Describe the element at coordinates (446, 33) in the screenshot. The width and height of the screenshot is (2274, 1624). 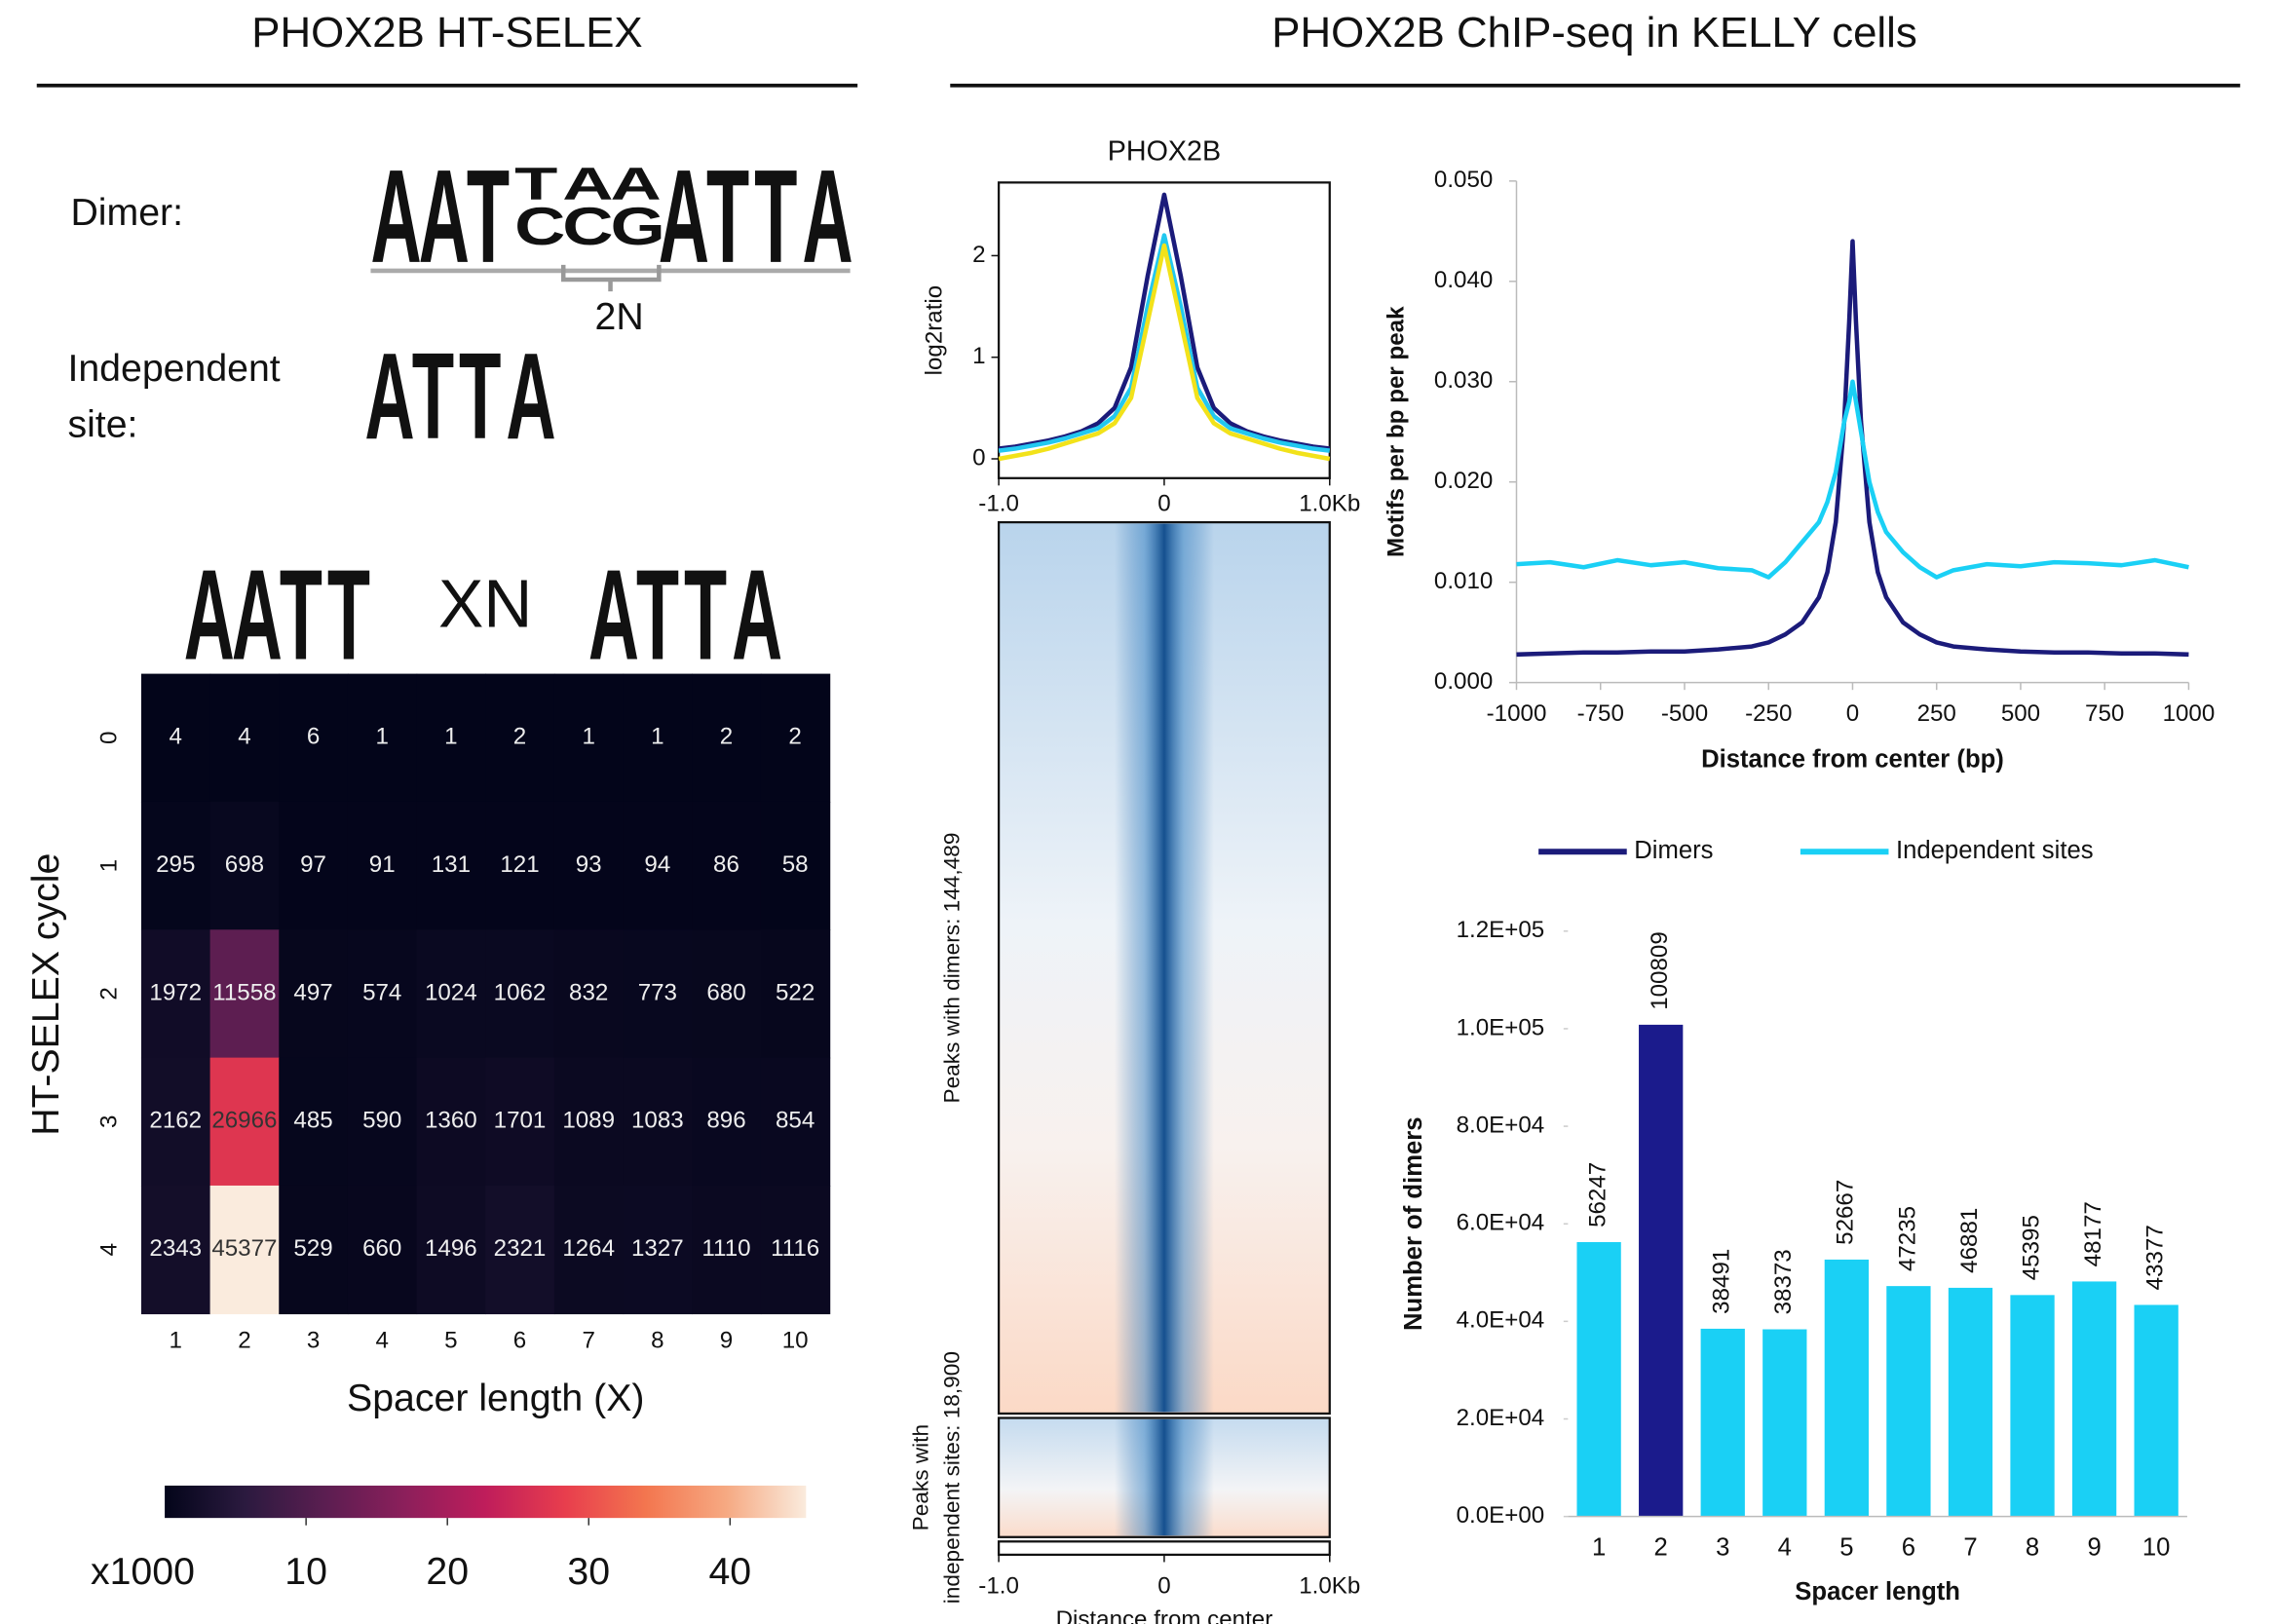
I see `panel-header: PHOX2B HT-SELEX` at that location.